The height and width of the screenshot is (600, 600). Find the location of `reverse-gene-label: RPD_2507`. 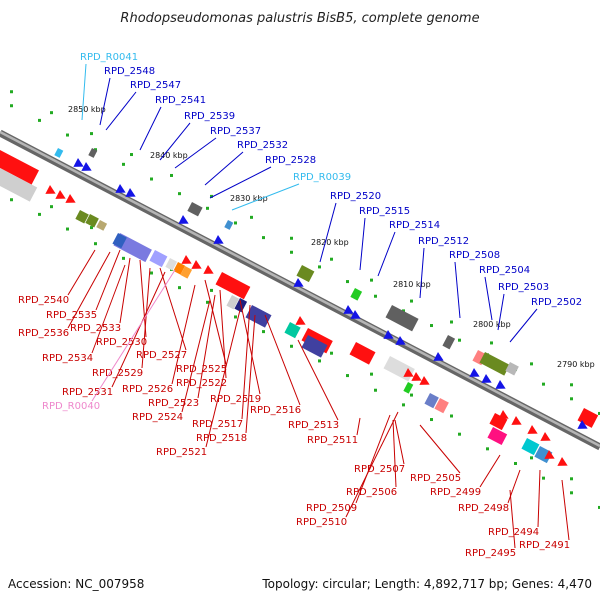

reverse-gene-label: RPD_2507 is located at coordinates (379, 469).